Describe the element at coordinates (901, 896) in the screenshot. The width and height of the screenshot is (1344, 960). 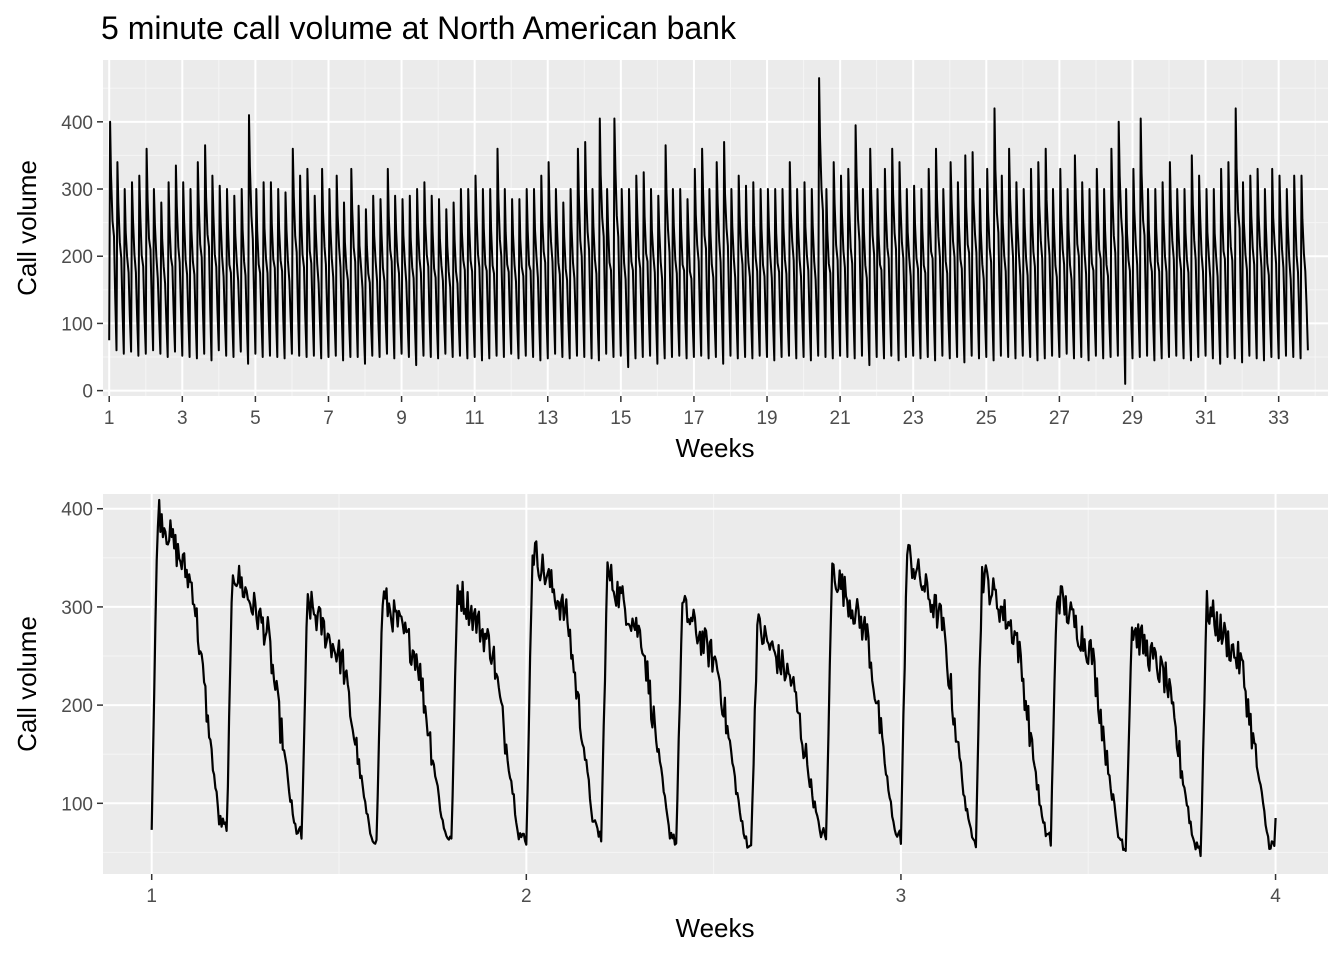
I see `bottom-x-tick-label: 3` at that location.